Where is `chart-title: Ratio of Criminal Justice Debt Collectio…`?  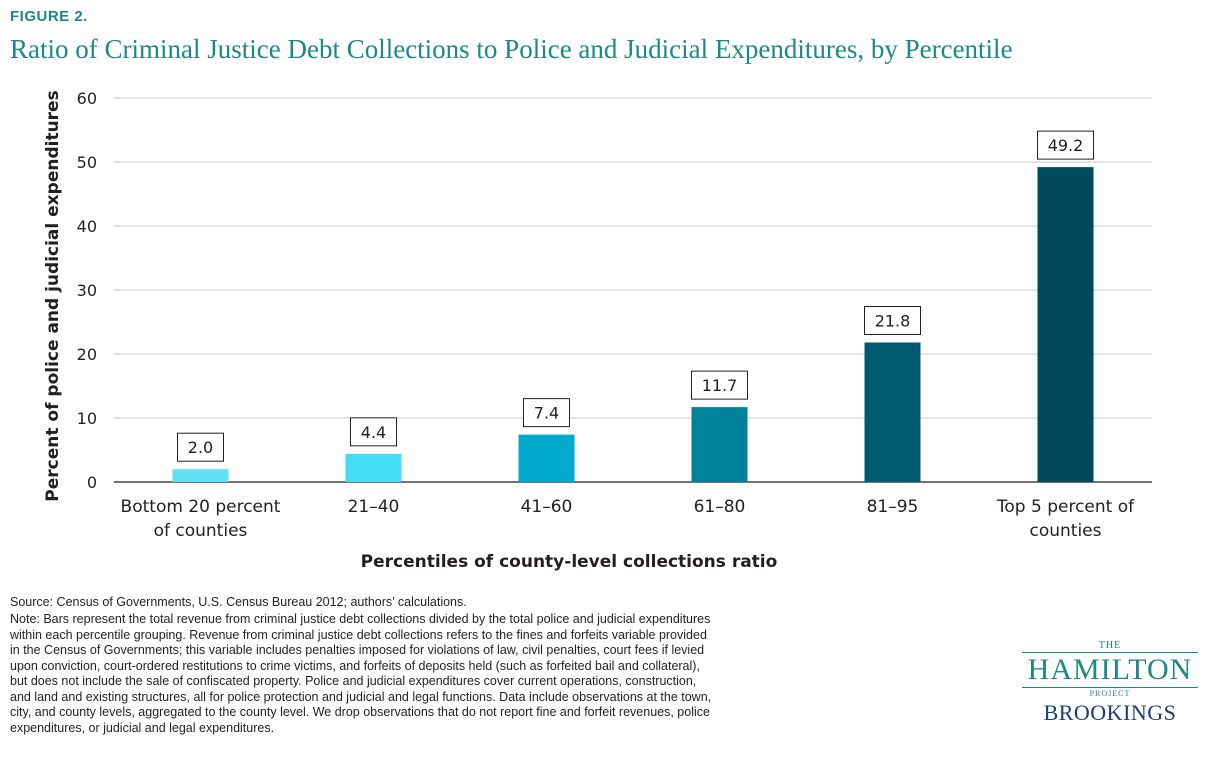 chart-title: Ratio of Criminal Justice Debt Collectio… is located at coordinates (511, 49).